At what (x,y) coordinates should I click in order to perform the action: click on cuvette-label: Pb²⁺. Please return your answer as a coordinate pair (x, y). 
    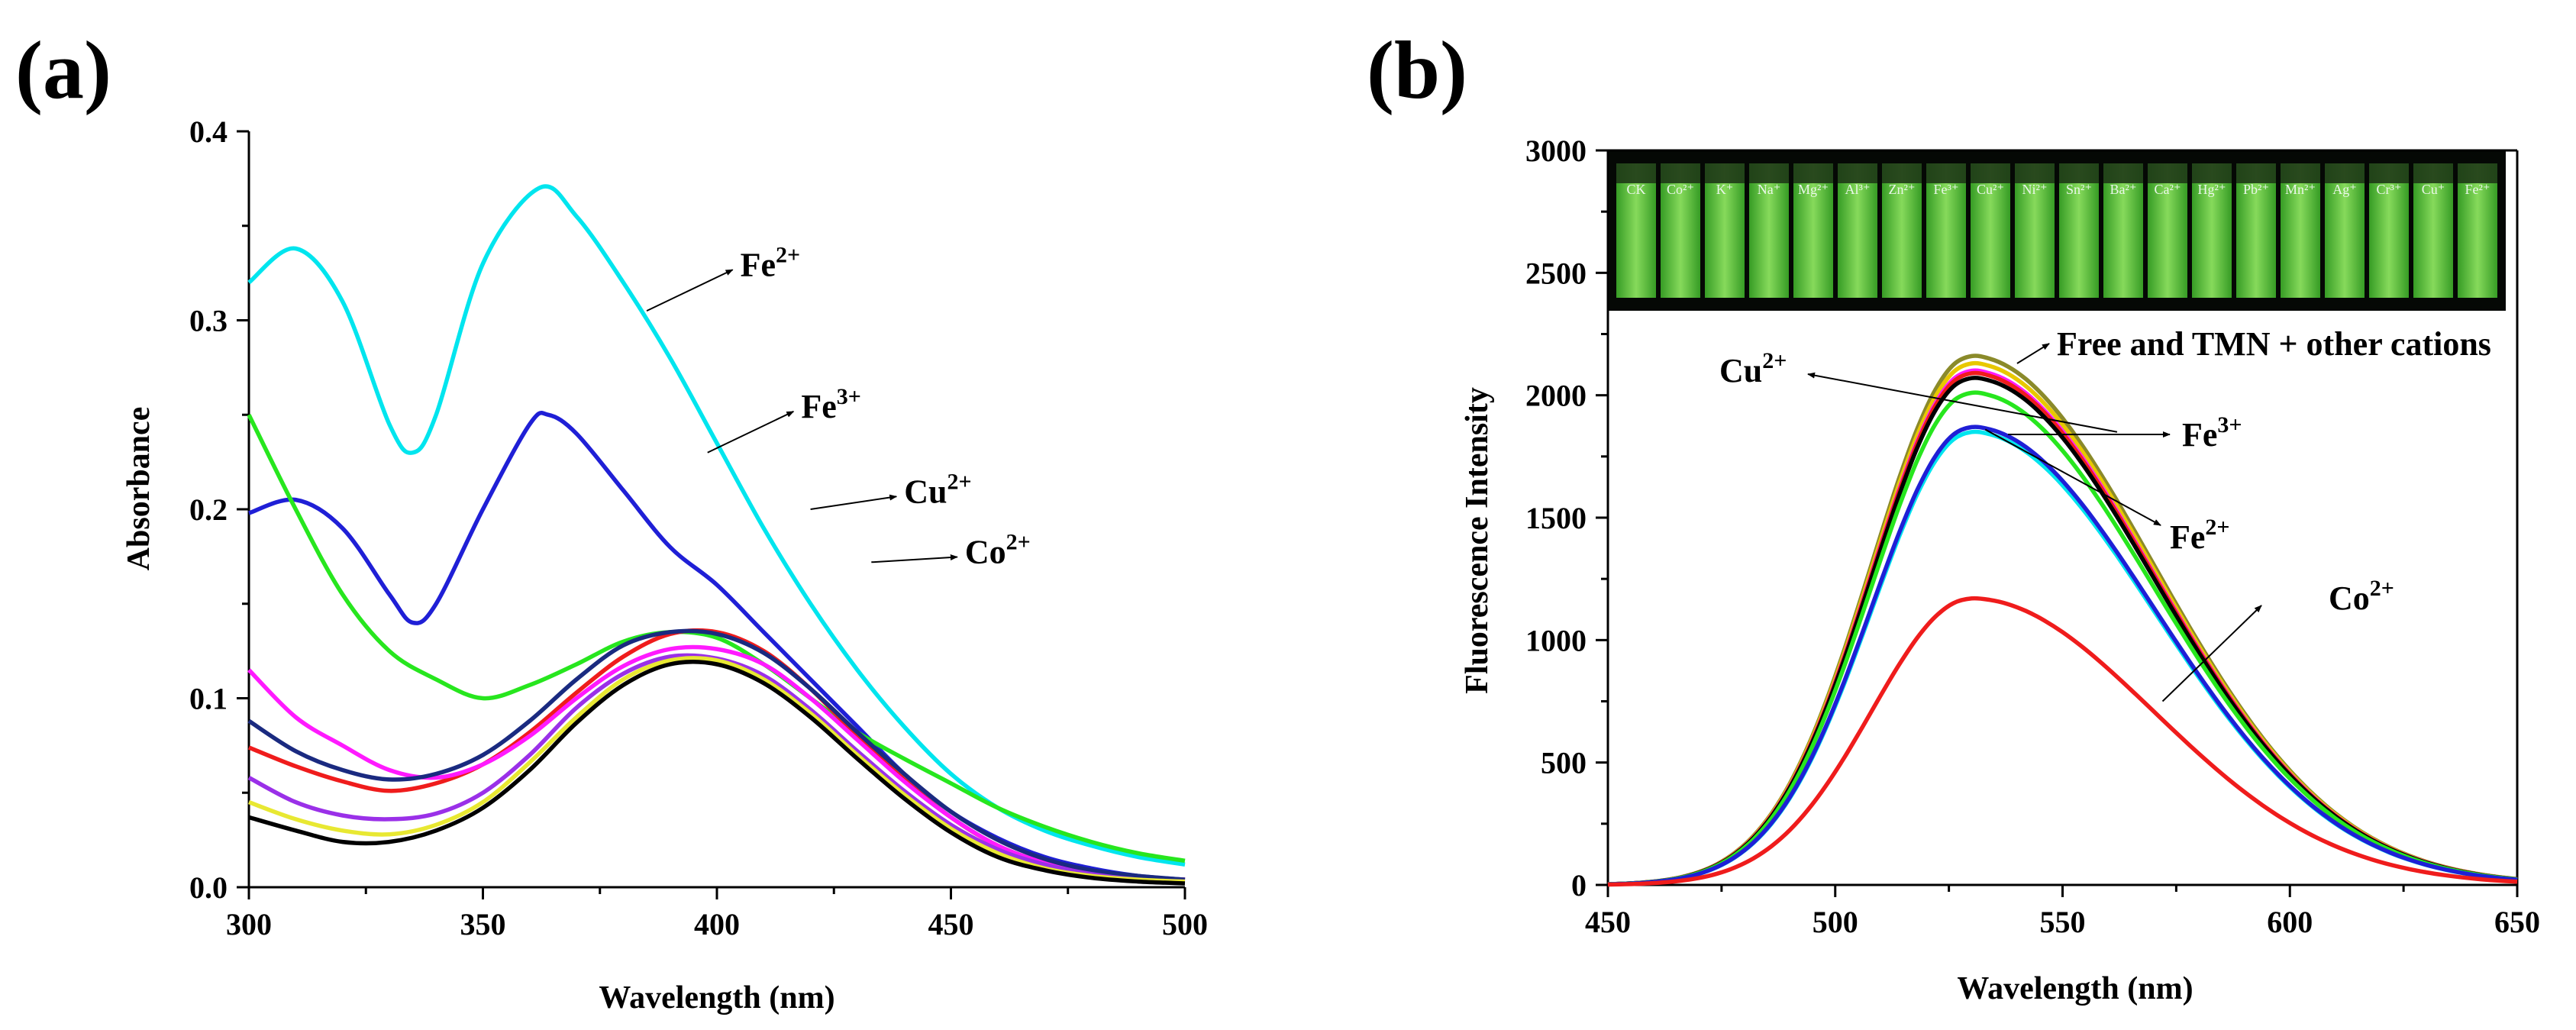
    Looking at the image, I should click on (2256, 189).